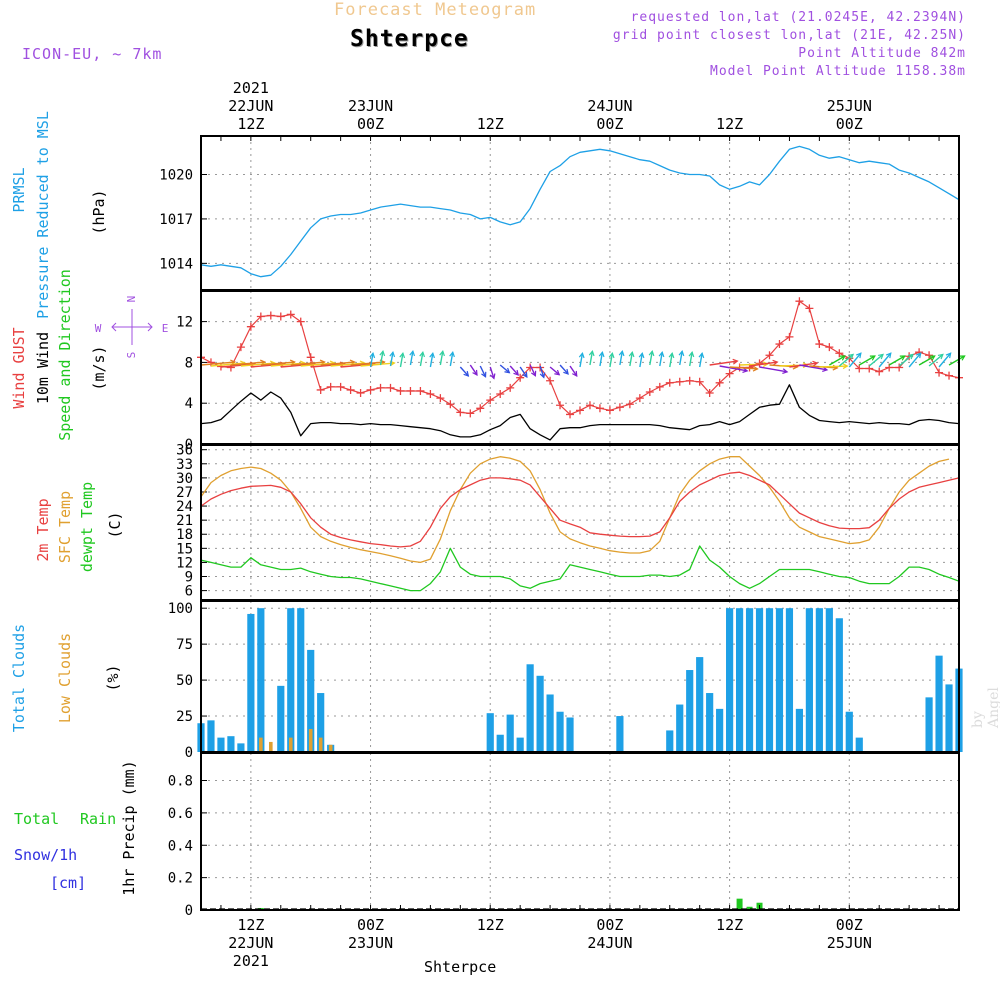 This screenshot has height=1000, width=1000. Describe the element at coordinates (370, 943) in the screenshot. I see `bottom-time-label: 23JUN` at that location.